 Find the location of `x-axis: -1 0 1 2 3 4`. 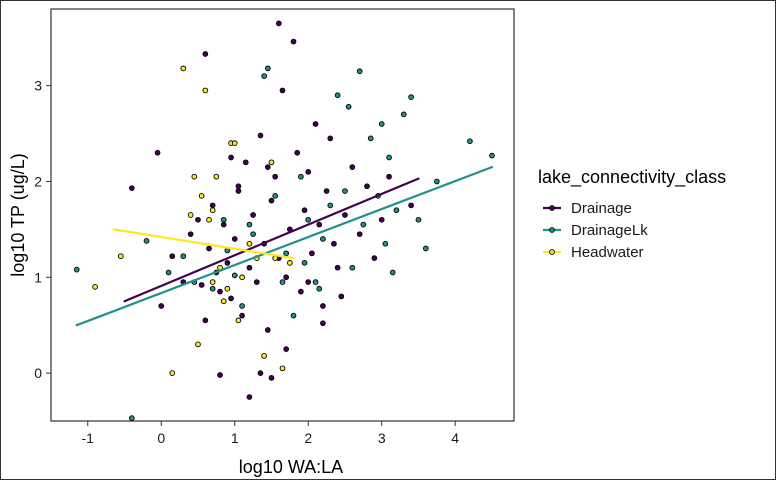

x-axis: -1 0 1 2 3 4 is located at coordinates (270, 433).